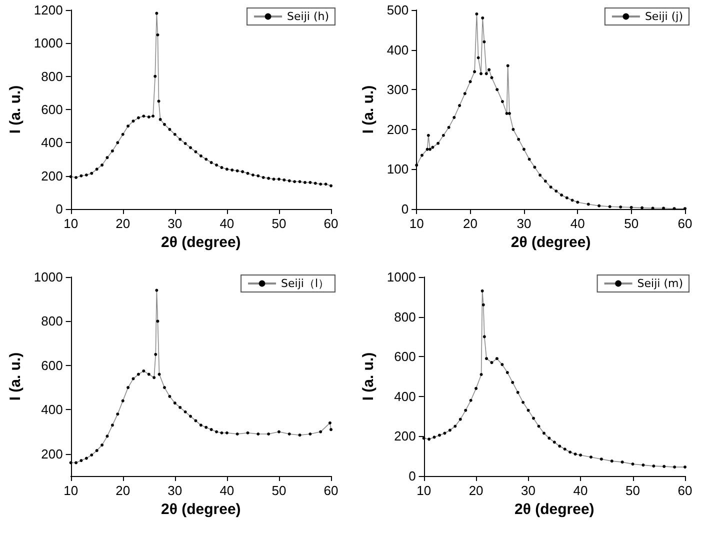 Image resolution: width=707 pixels, height=534 pixels. Describe the element at coordinates (397, 169) in the screenshot. I see `y-tick-label: 100` at that location.